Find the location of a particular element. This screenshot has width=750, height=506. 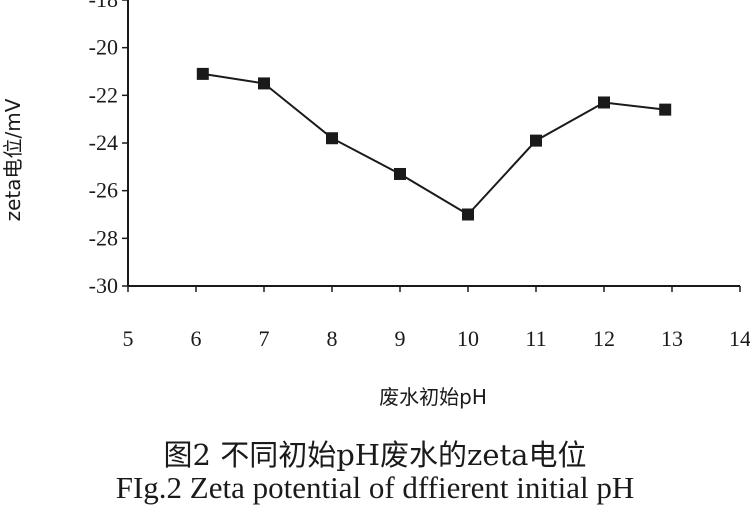

x-tick-label: 10 is located at coordinates (468, 338).